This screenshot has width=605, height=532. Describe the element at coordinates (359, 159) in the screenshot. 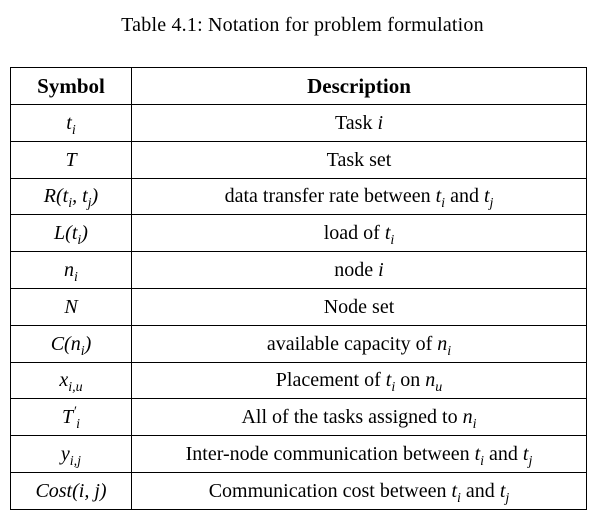

I see `description-cell: Task set` at that location.